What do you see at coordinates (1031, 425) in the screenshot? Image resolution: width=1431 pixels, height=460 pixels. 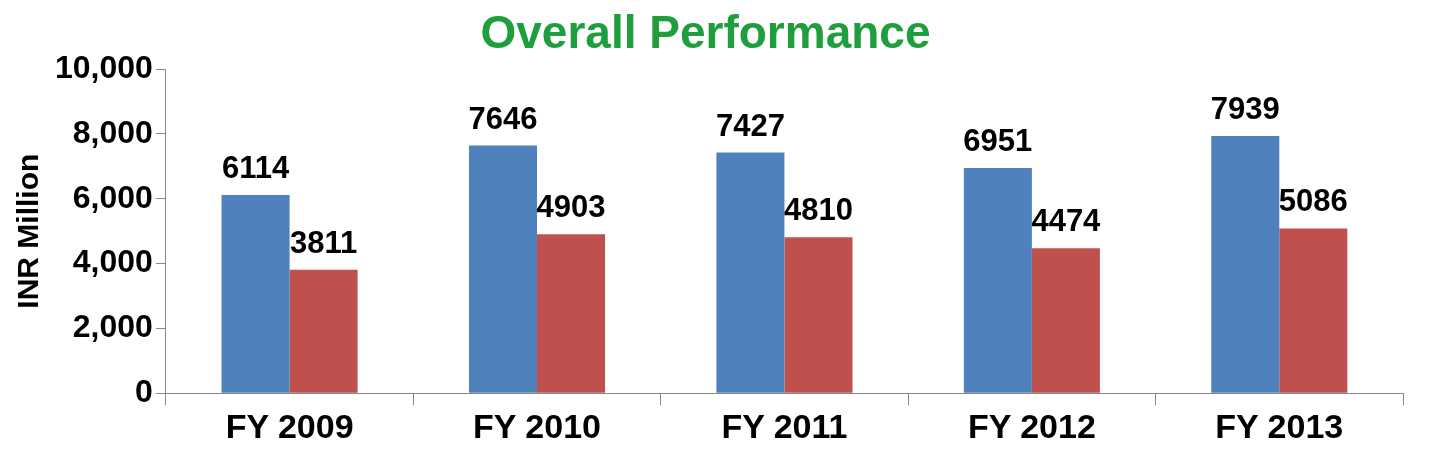 I see `x-tick-label: FY 2012` at bounding box center [1031, 425].